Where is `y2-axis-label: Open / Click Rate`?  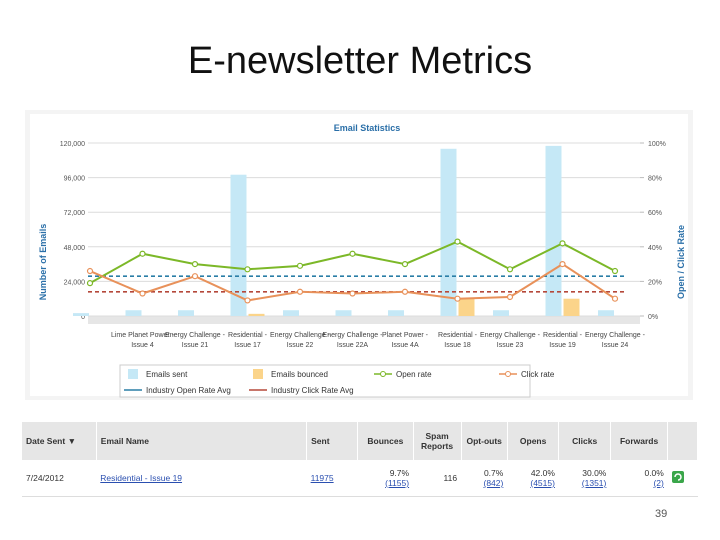 y2-axis-label: Open / Click Rate is located at coordinates (681, 262).